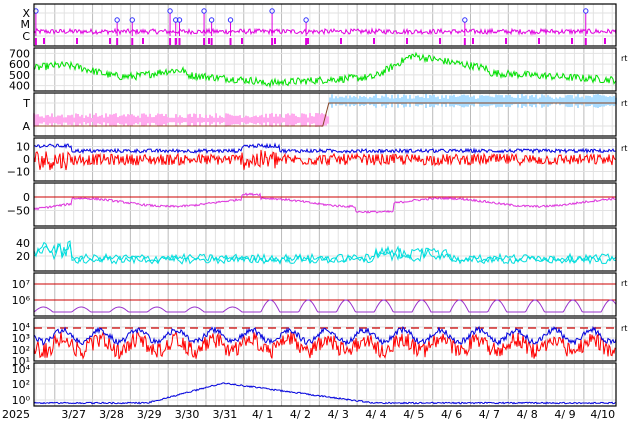 This screenshot has width=634, height=424. Describe the element at coordinates (21, 338) in the screenshot. I see `y-tick-proton-1: 10³` at that location.